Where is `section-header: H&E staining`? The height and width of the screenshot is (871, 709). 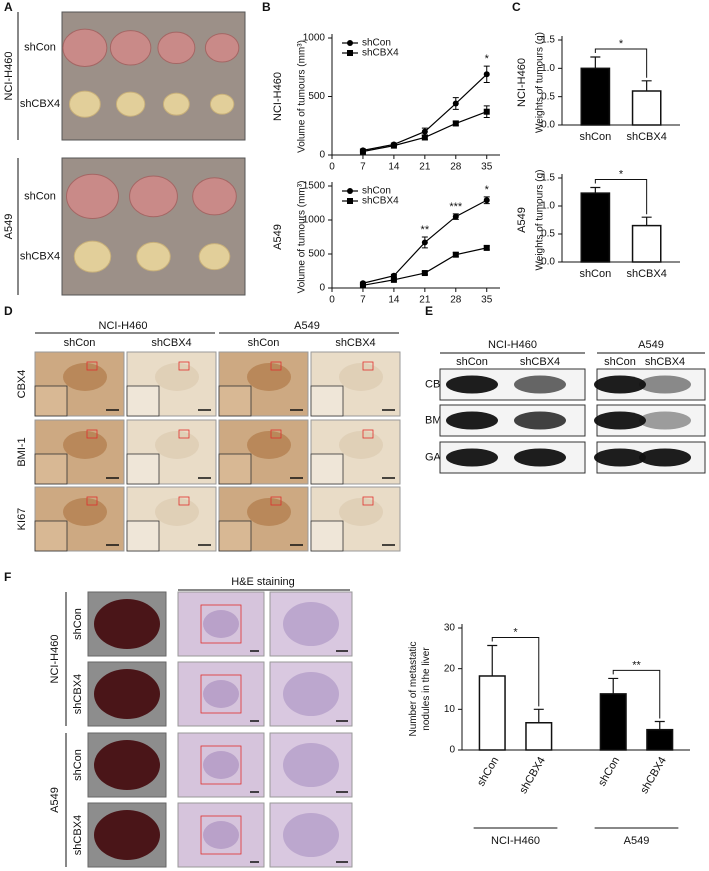
section-header: H&E staining is located at coordinates (263, 582).